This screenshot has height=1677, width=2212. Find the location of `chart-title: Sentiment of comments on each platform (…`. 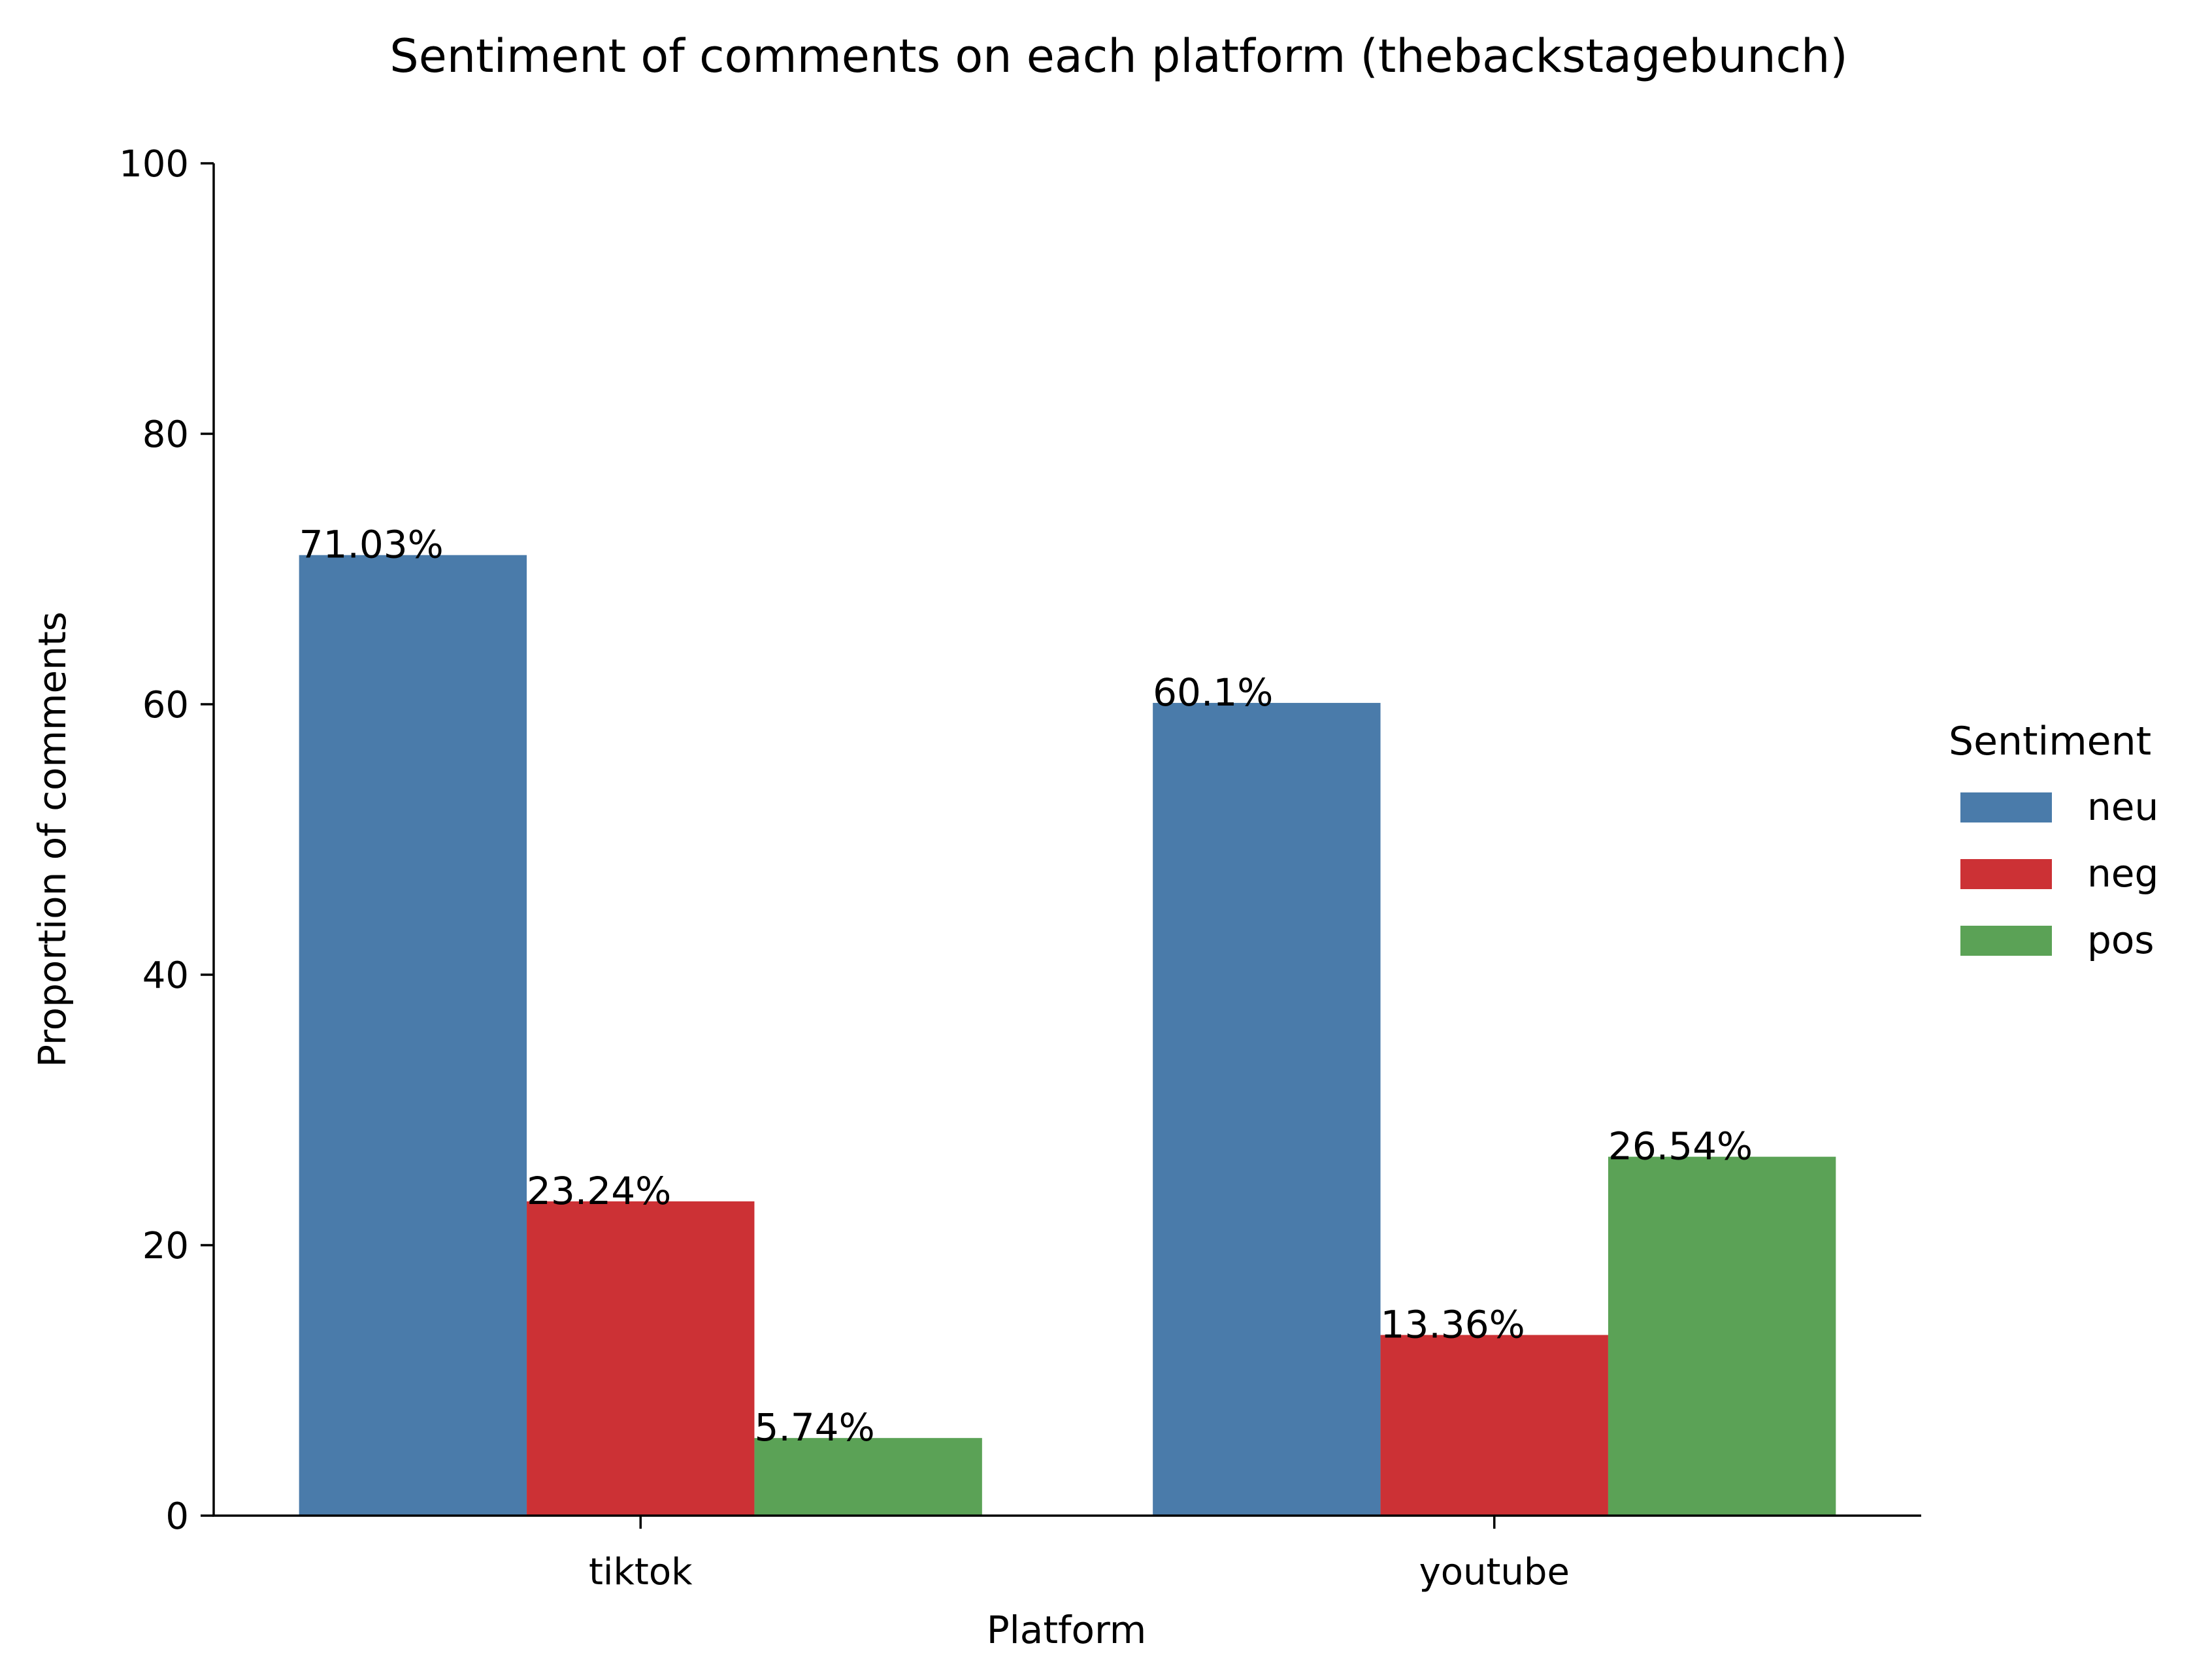

chart-title: Sentiment of comments on each platform (… is located at coordinates (1118, 56).